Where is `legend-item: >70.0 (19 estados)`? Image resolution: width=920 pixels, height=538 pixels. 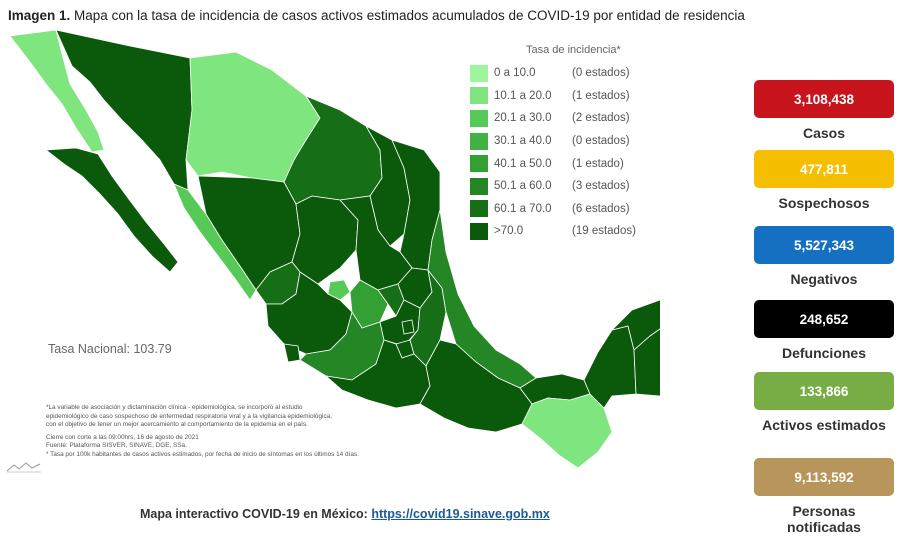 legend-item: >70.0 (19 estados) is located at coordinates (570, 231).